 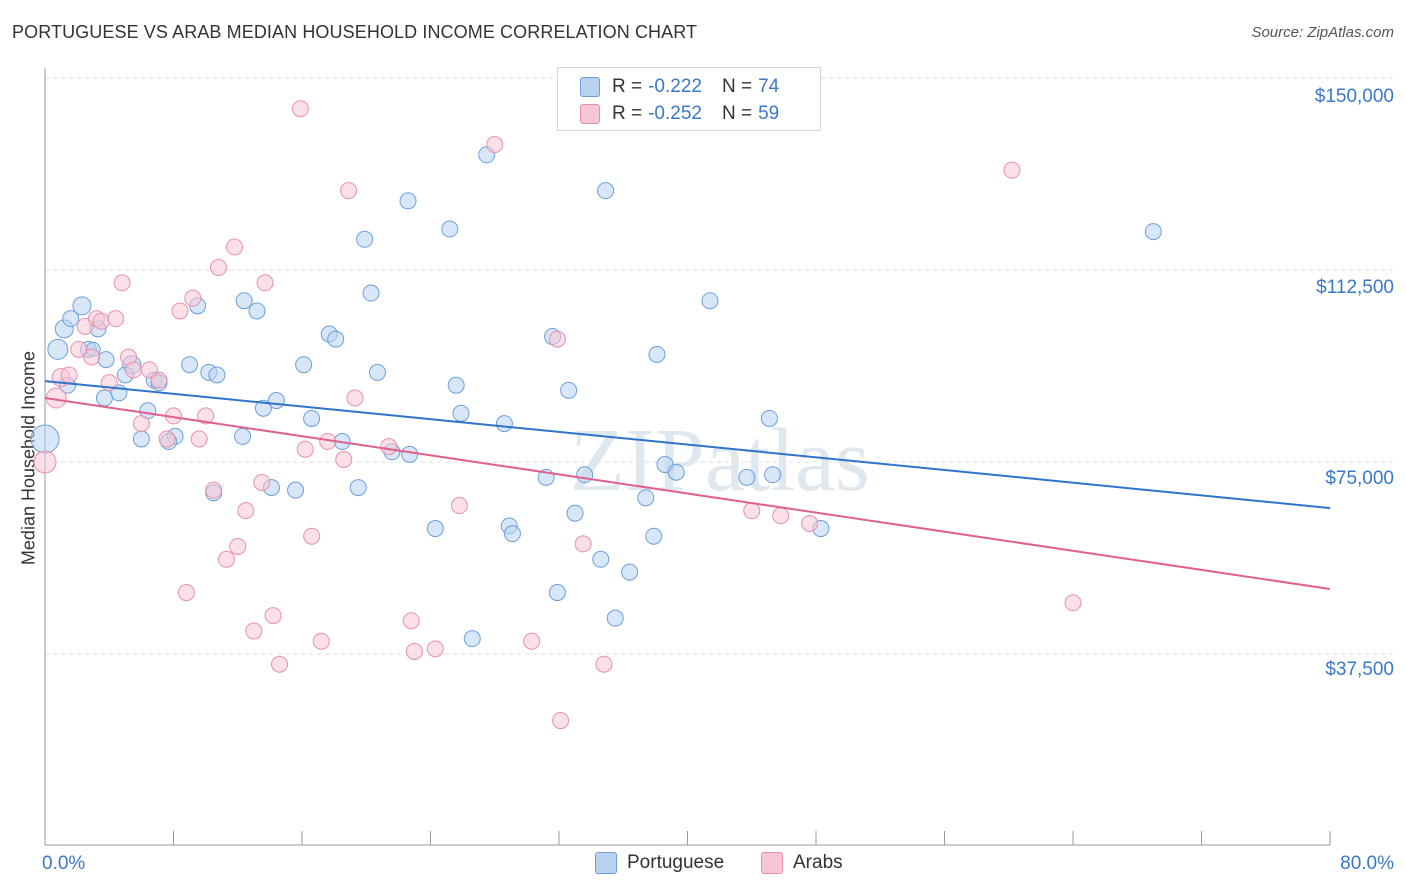 I want to click on portuguese-trend-line, so click(x=687, y=445).